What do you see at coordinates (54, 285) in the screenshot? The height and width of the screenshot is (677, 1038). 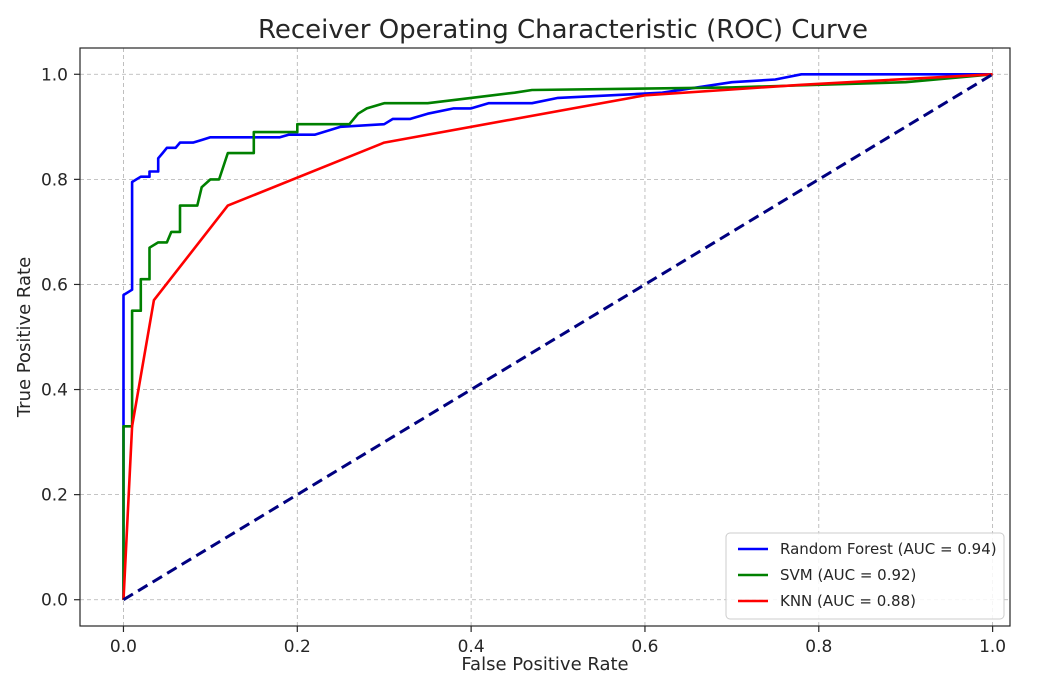 I see `y-tick-label: 0.6` at bounding box center [54, 285].